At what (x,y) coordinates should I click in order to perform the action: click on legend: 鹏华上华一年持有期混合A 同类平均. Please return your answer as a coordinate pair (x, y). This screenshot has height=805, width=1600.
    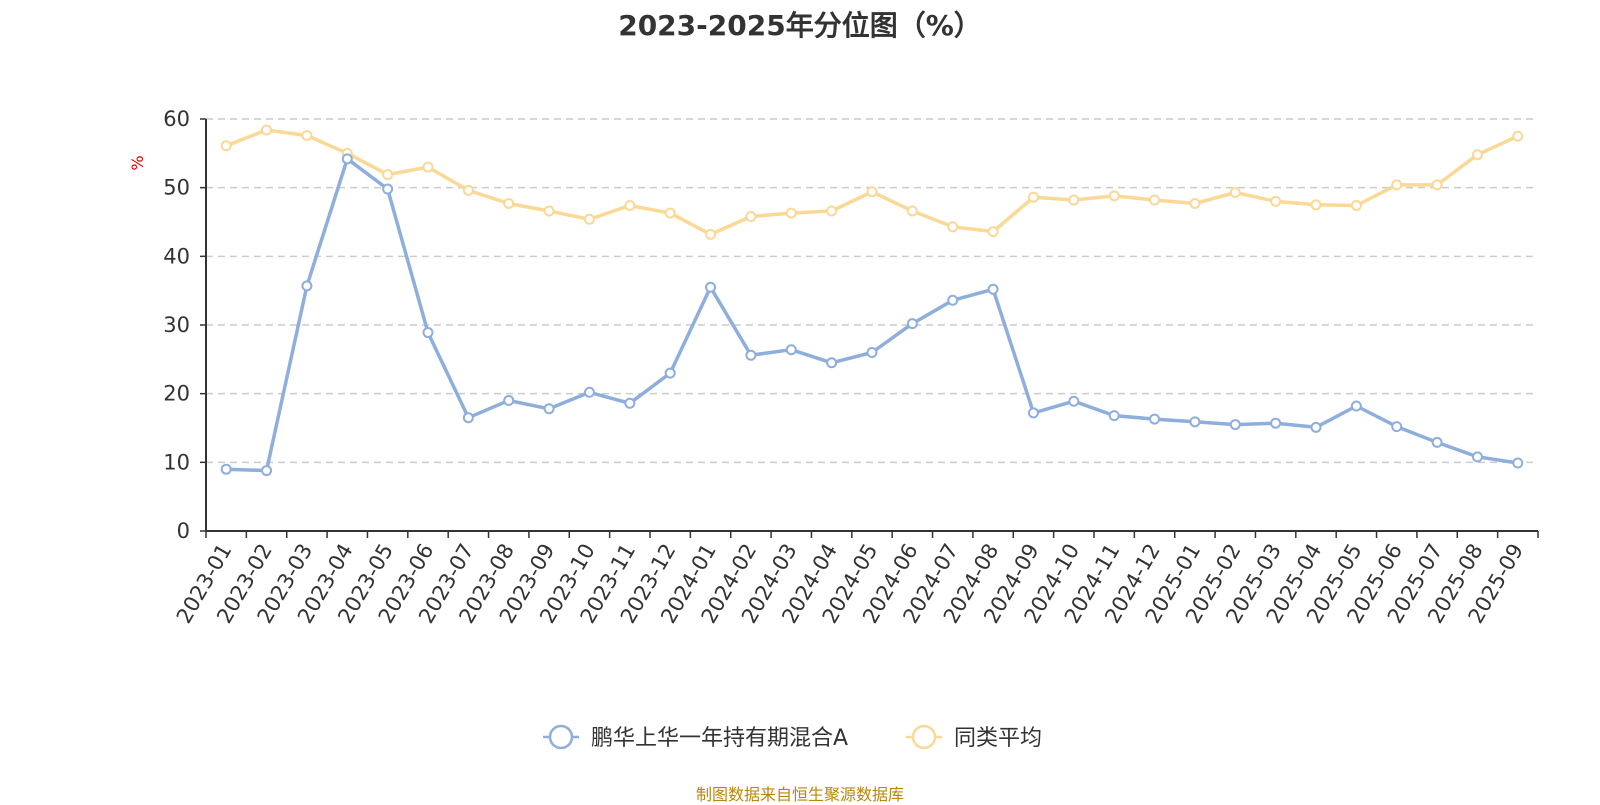
    Looking at the image, I should click on (792, 737).